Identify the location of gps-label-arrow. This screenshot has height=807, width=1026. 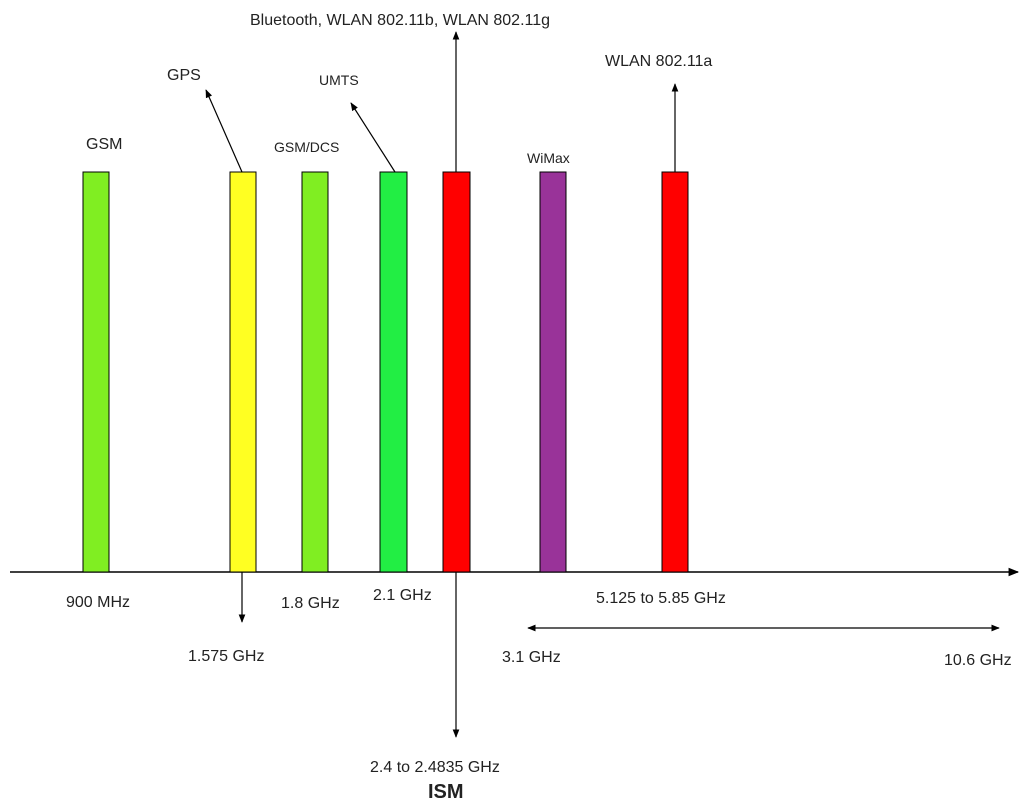
(224, 131).